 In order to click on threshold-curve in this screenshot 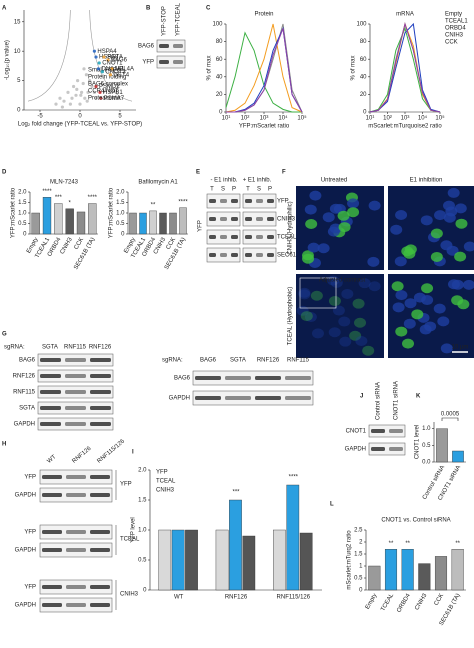, I will do `click(49, 55)`.